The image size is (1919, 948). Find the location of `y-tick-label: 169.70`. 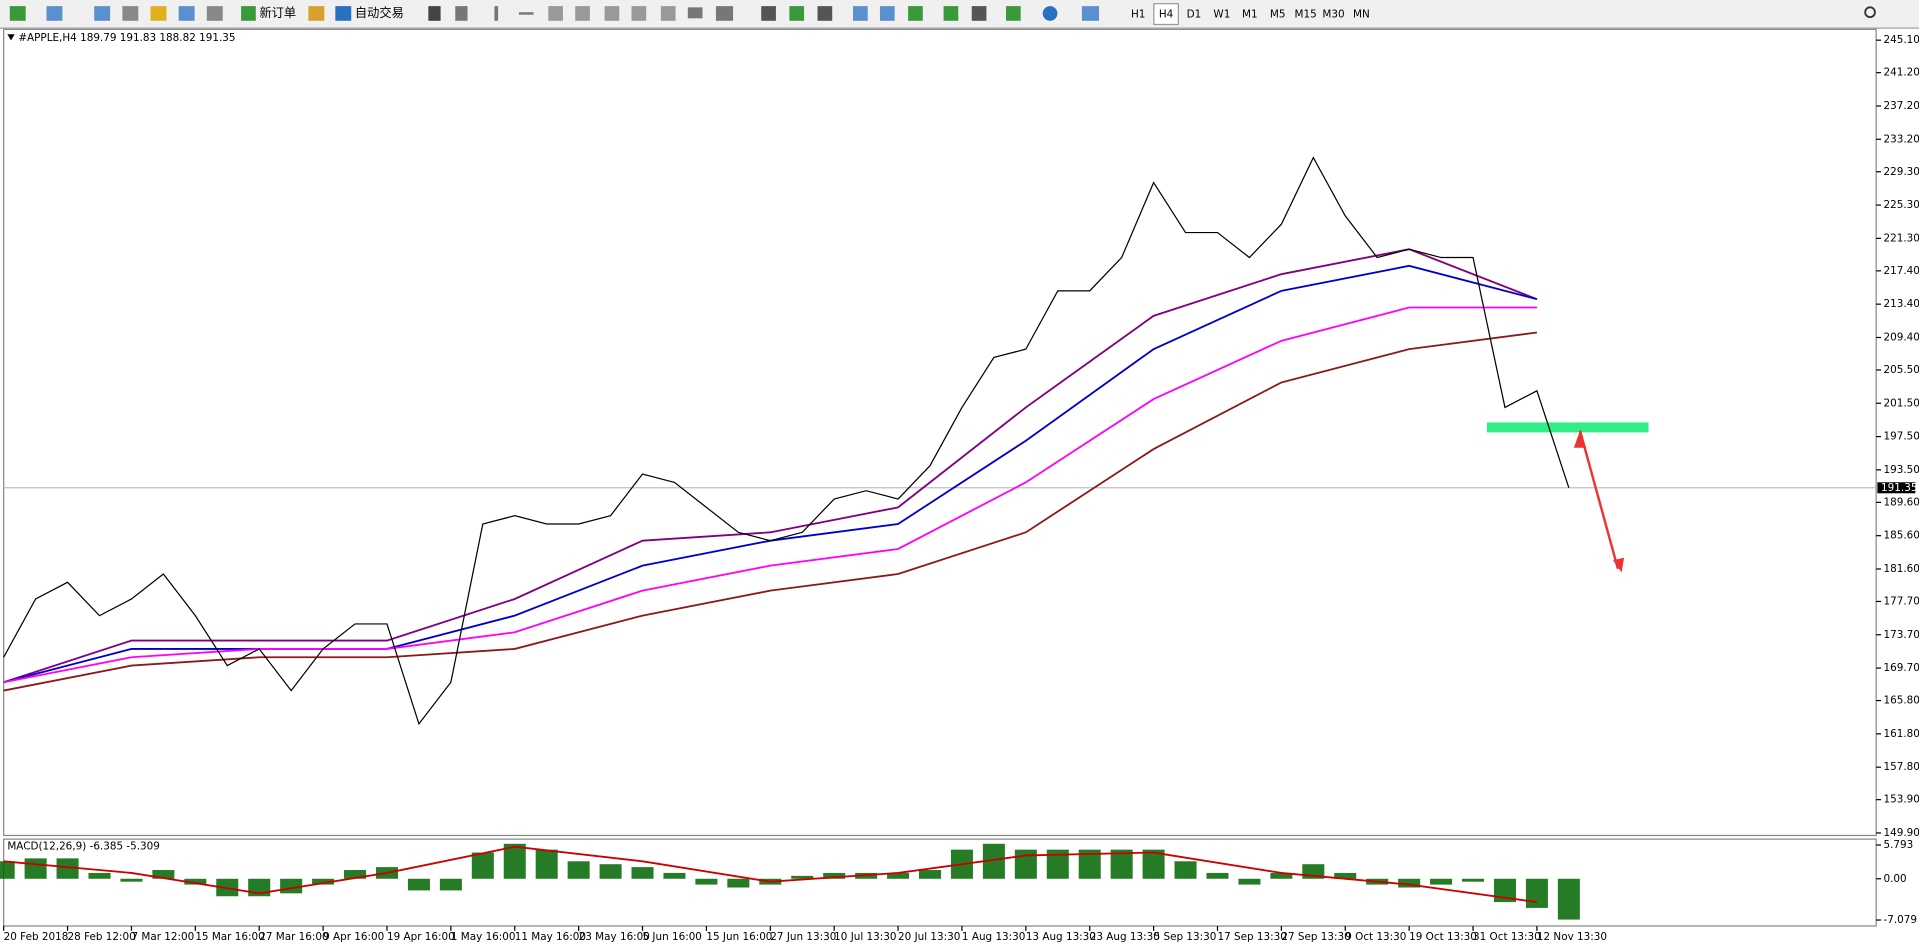

y-tick-label: 169.70 is located at coordinates (1901, 668).